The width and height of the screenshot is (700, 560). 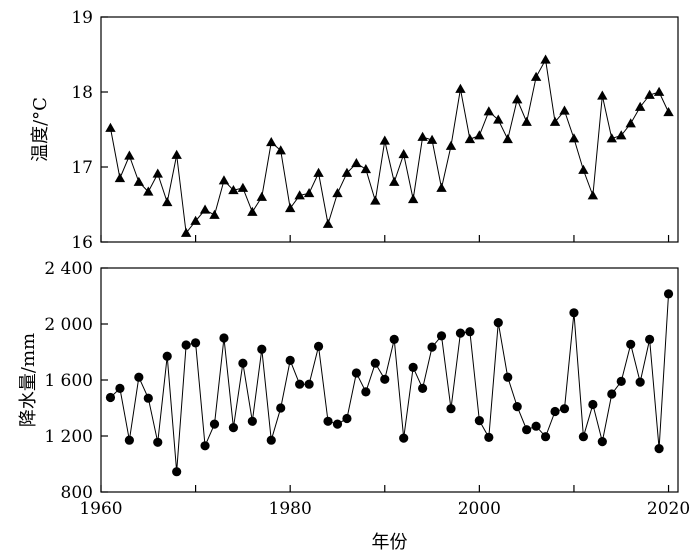 I want to click on y-axis-title: 温度/°C, so click(x=40, y=129).